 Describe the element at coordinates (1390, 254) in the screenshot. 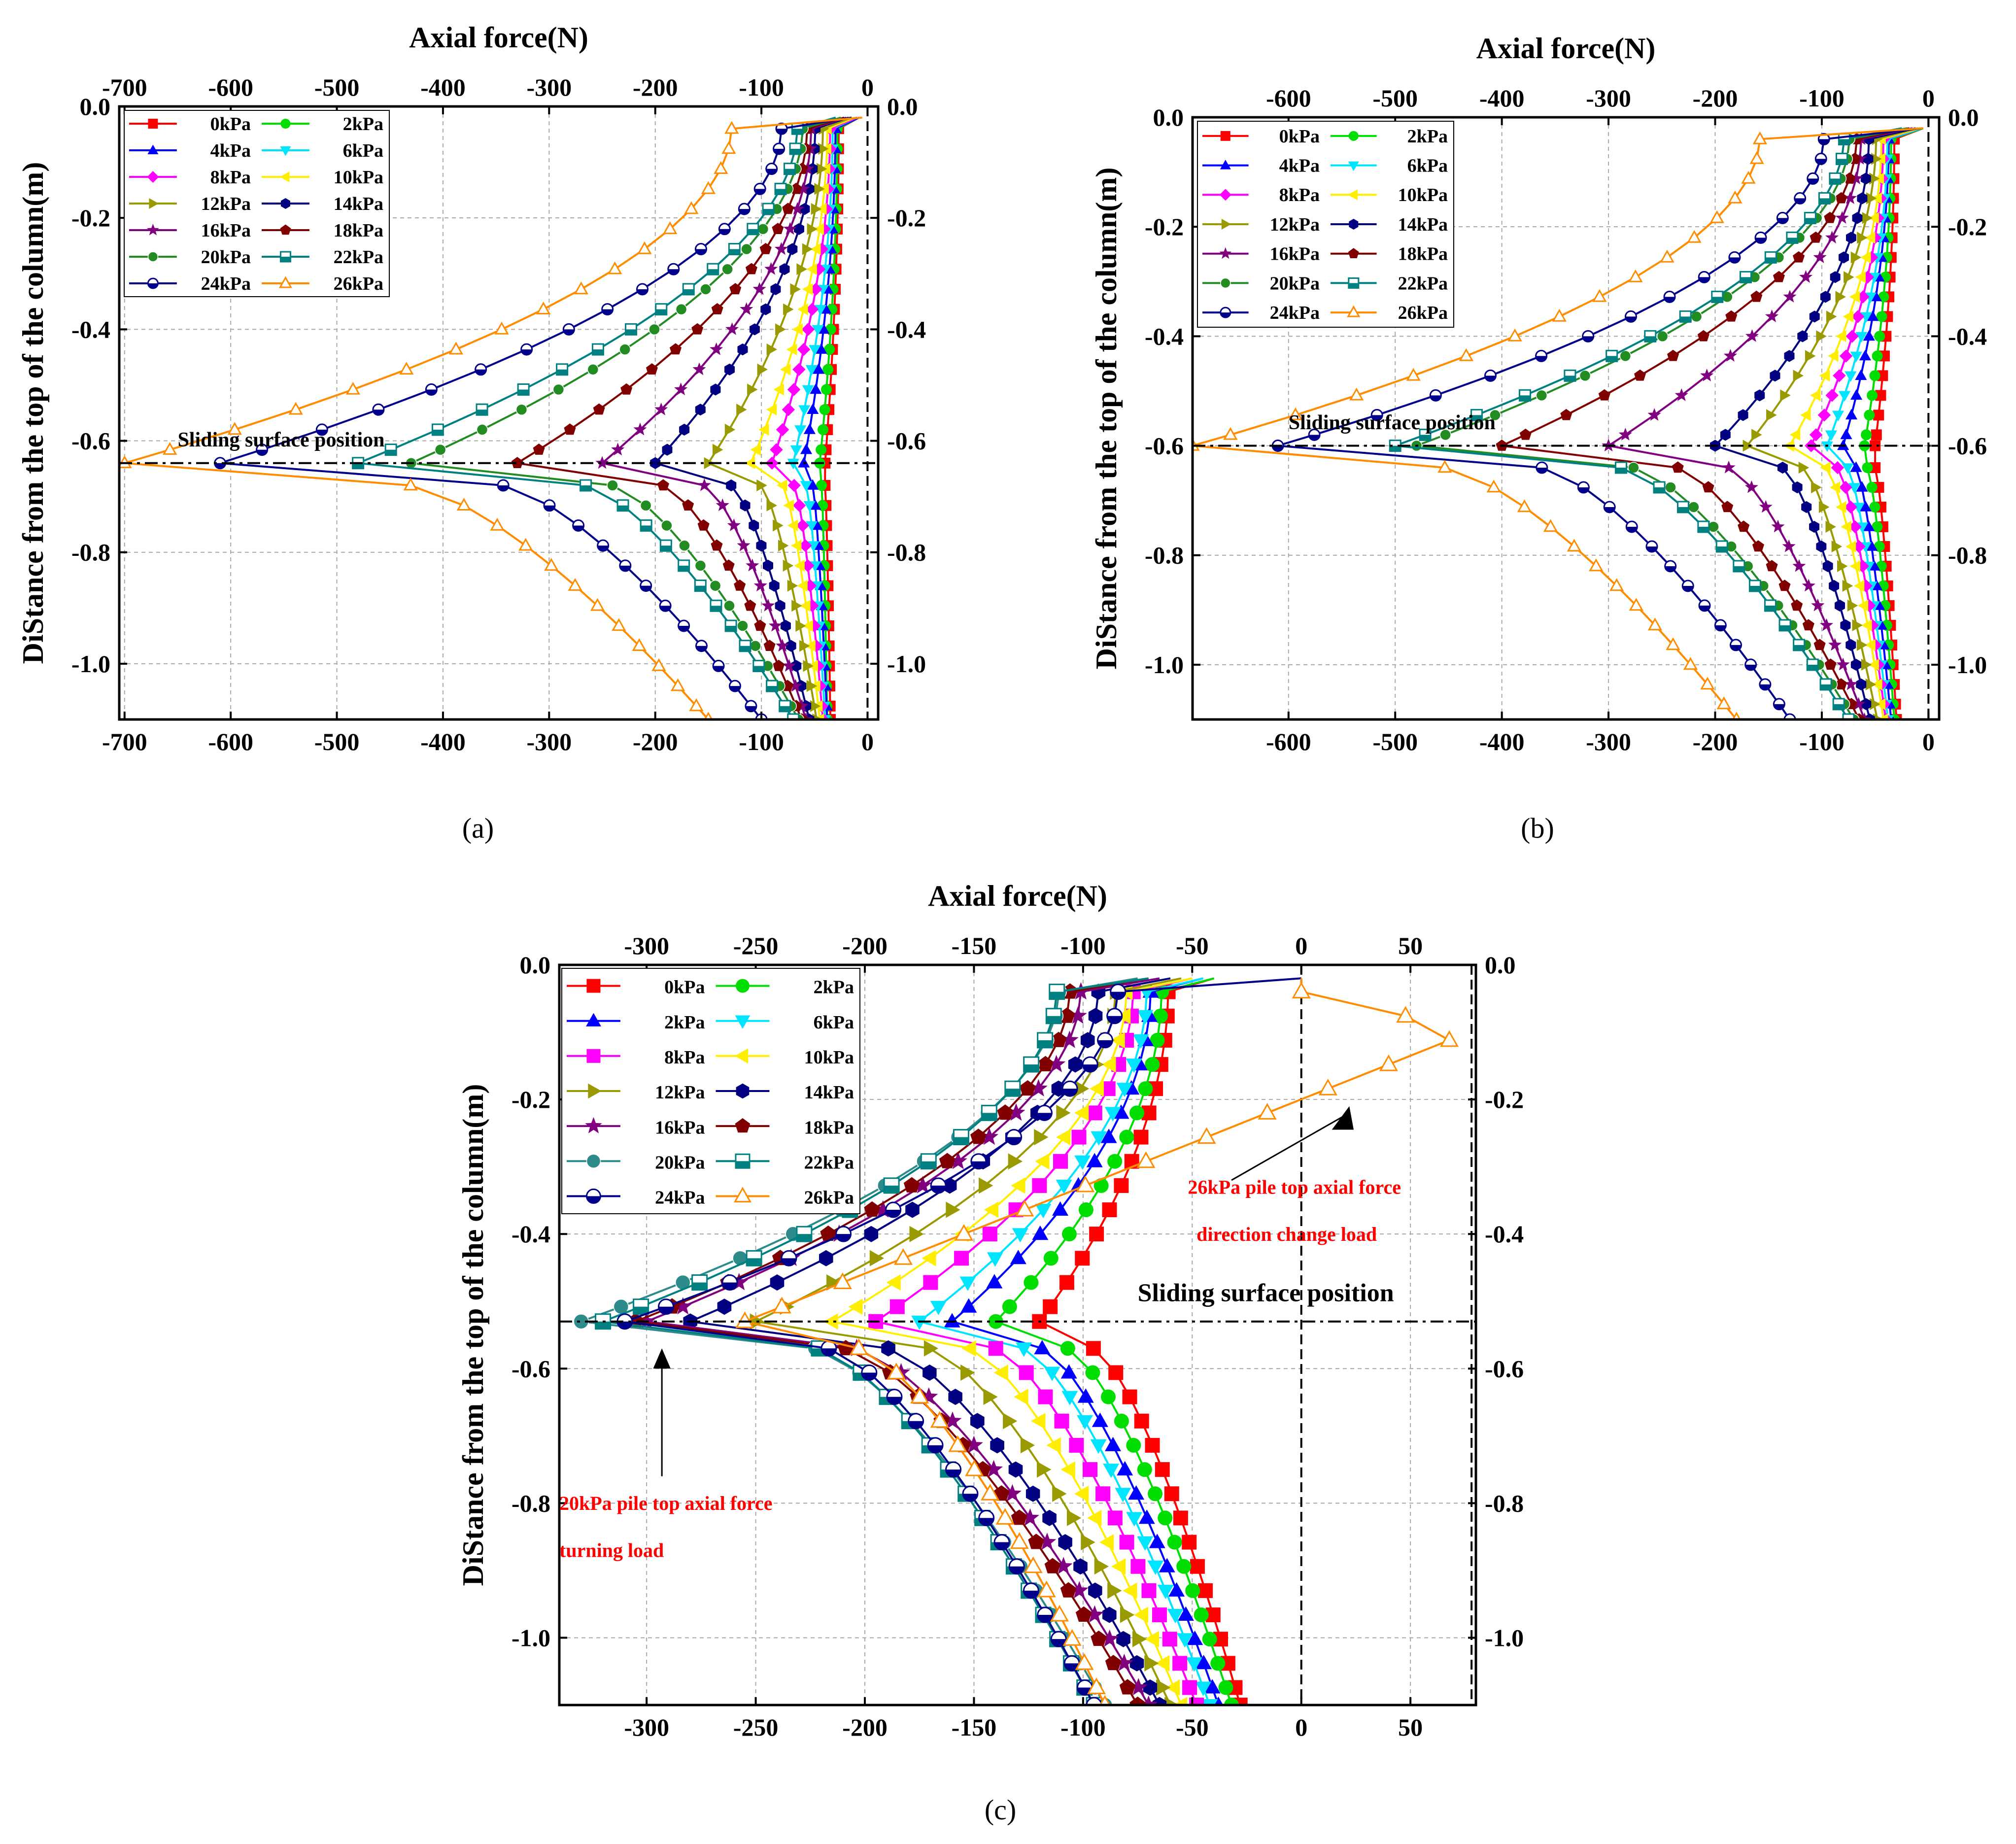

I see `legend-item: 18kPa` at that location.